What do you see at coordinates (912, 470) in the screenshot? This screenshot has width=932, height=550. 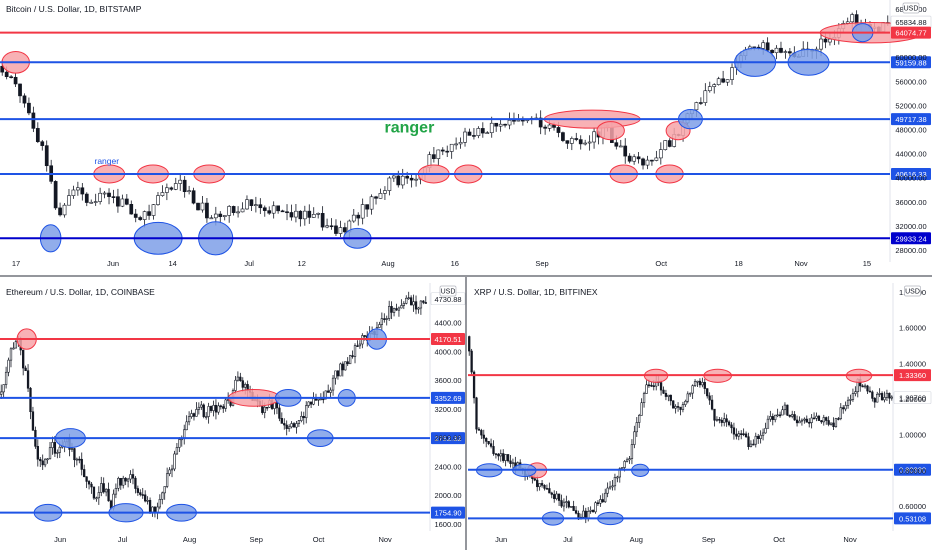 I see `xrp-y-tick-label: 0.80000` at bounding box center [912, 470].